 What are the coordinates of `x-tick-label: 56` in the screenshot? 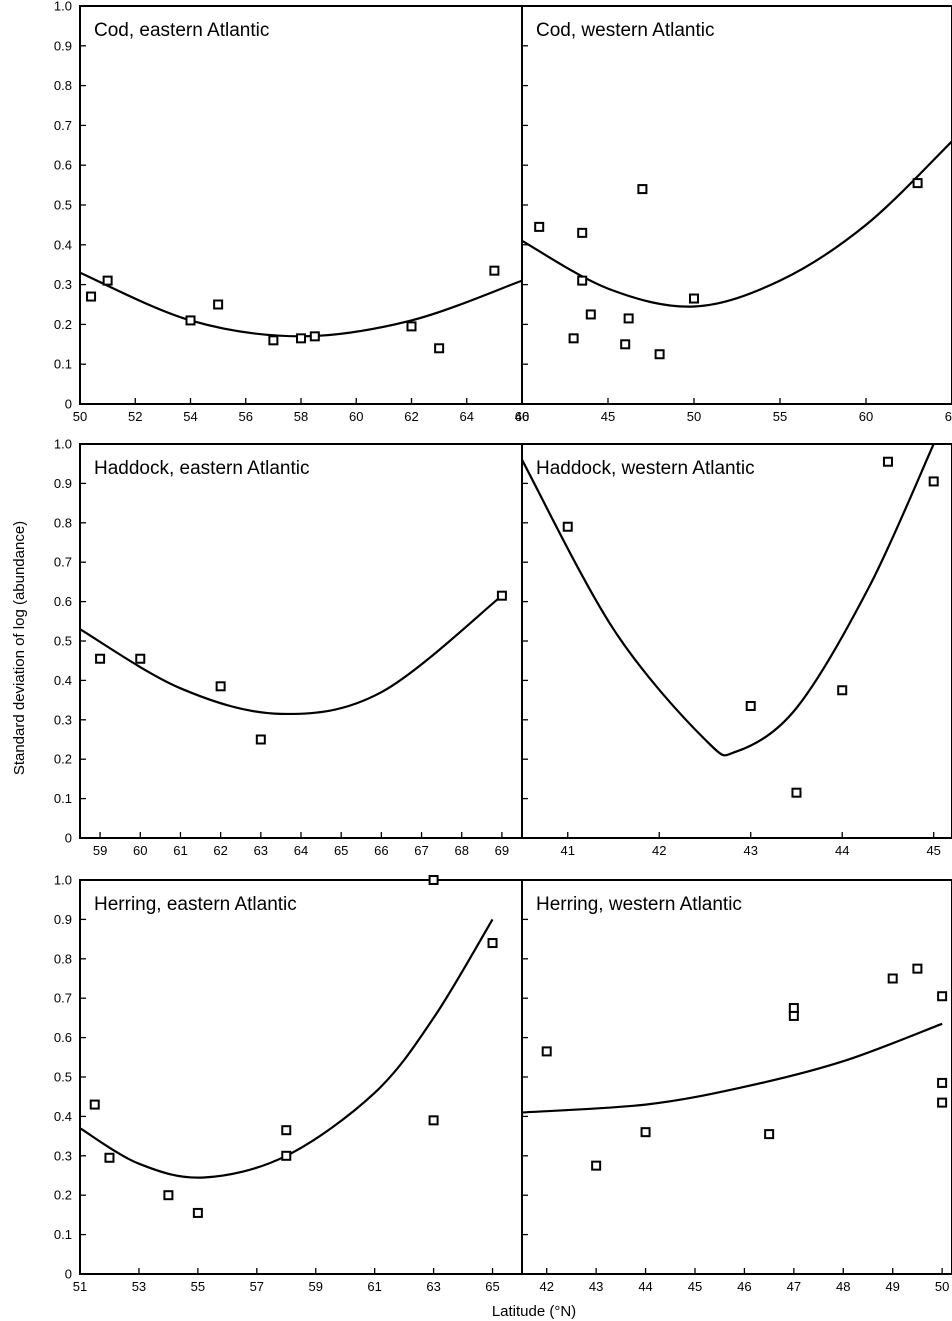 It's located at (246, 416).